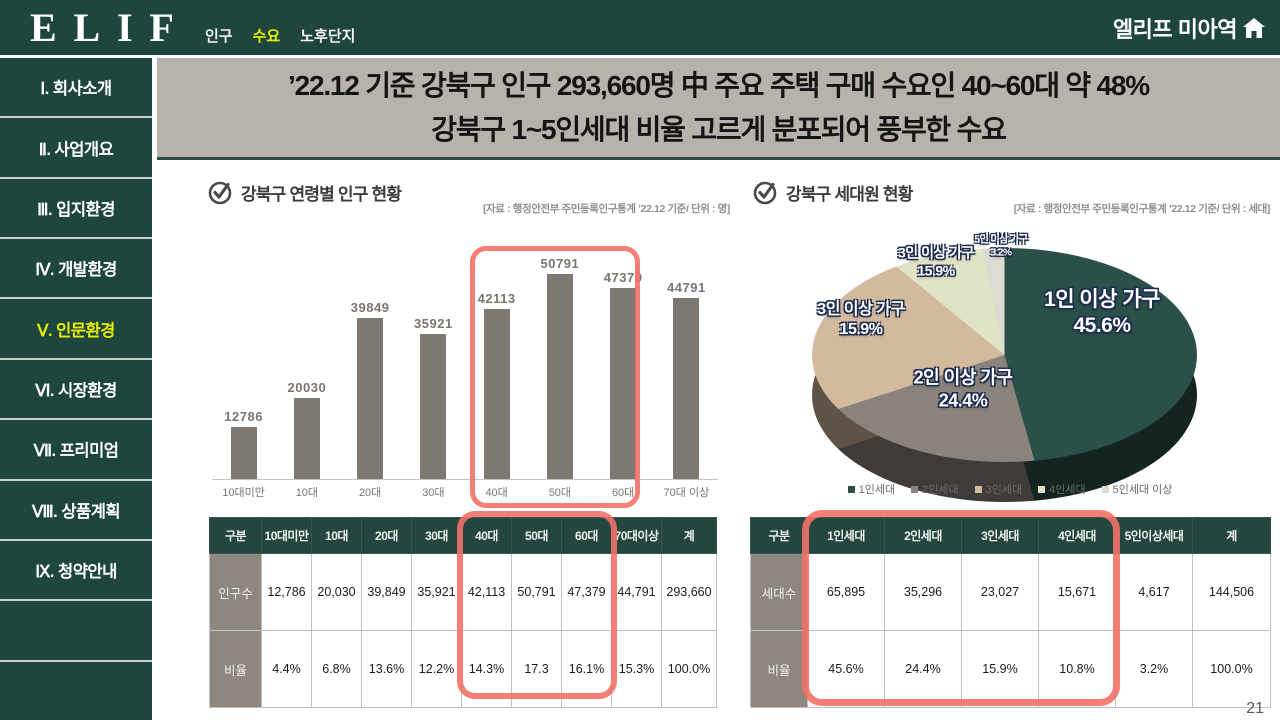  What do you see at coordinates (923, 669) in the screenshot?
I see `cell: 24.4%` at bounding box center [923, 669].